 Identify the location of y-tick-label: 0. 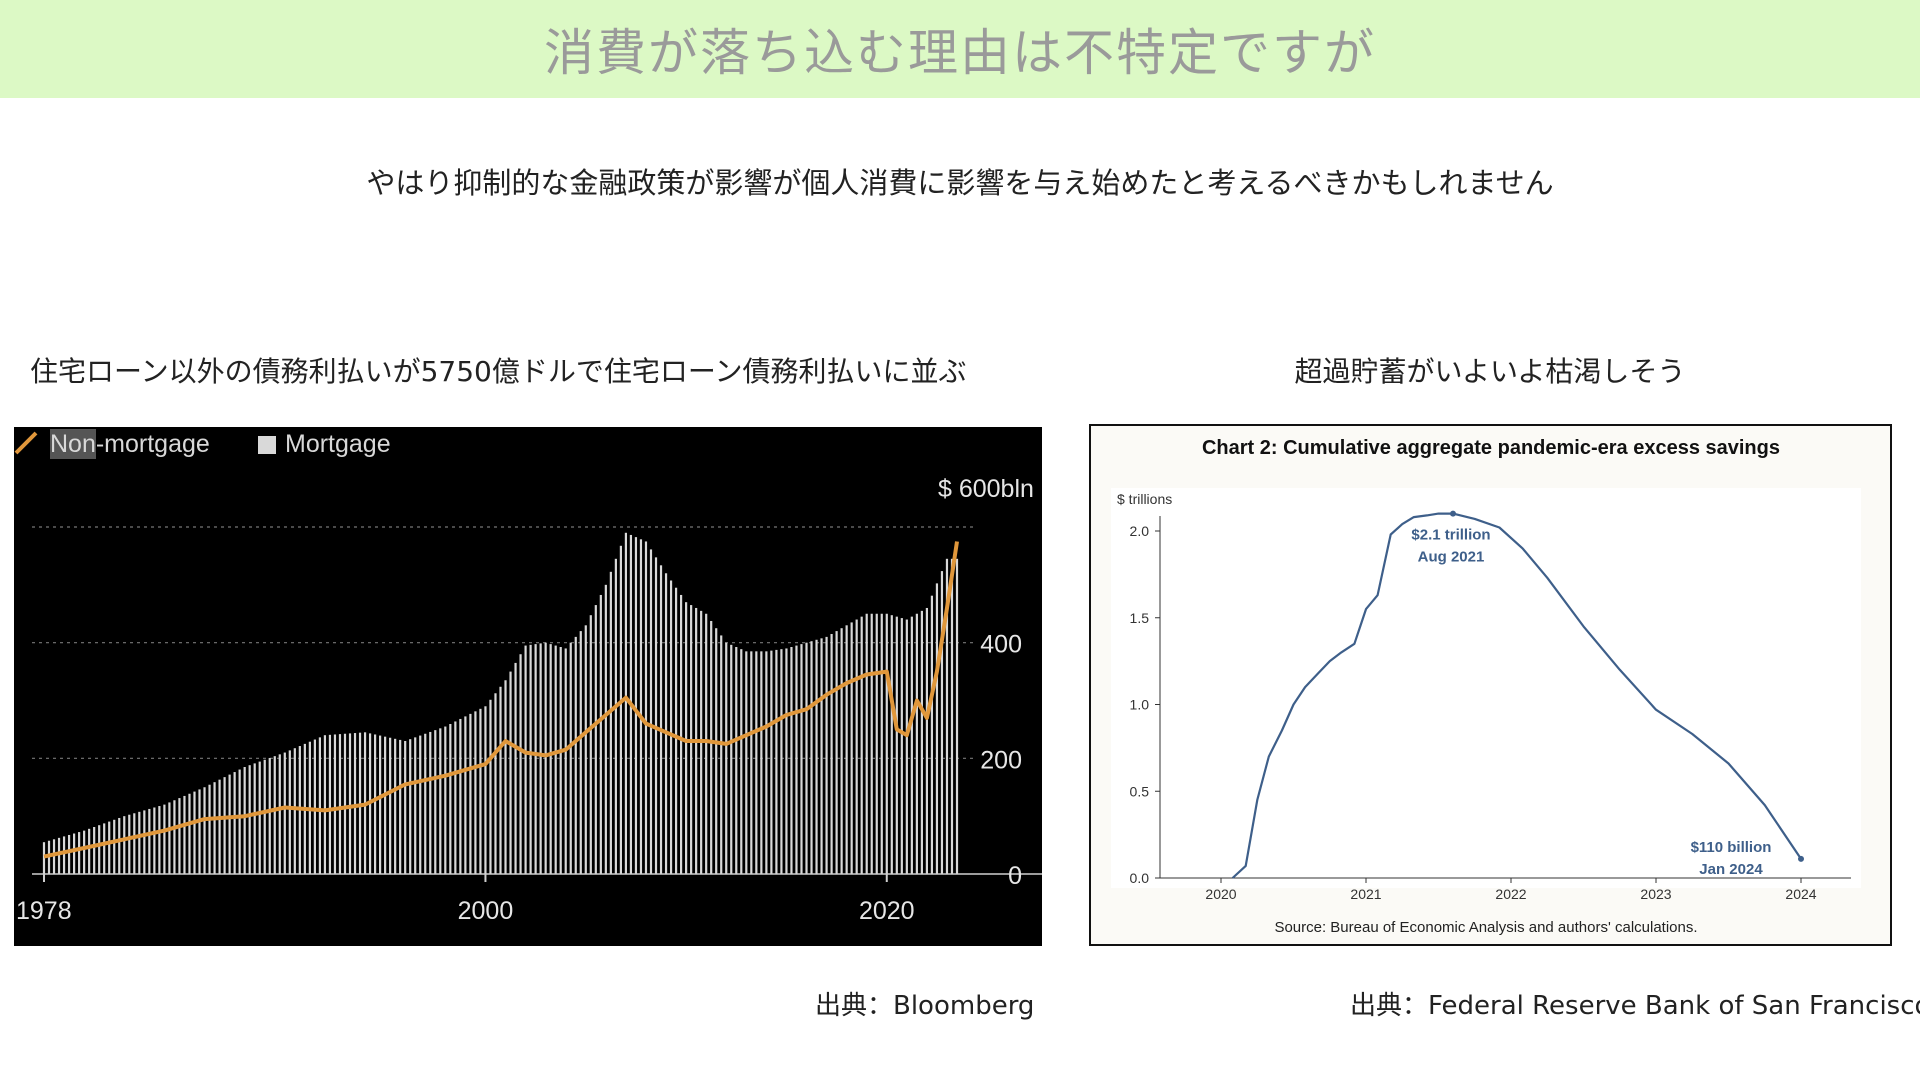
(1015, 876).